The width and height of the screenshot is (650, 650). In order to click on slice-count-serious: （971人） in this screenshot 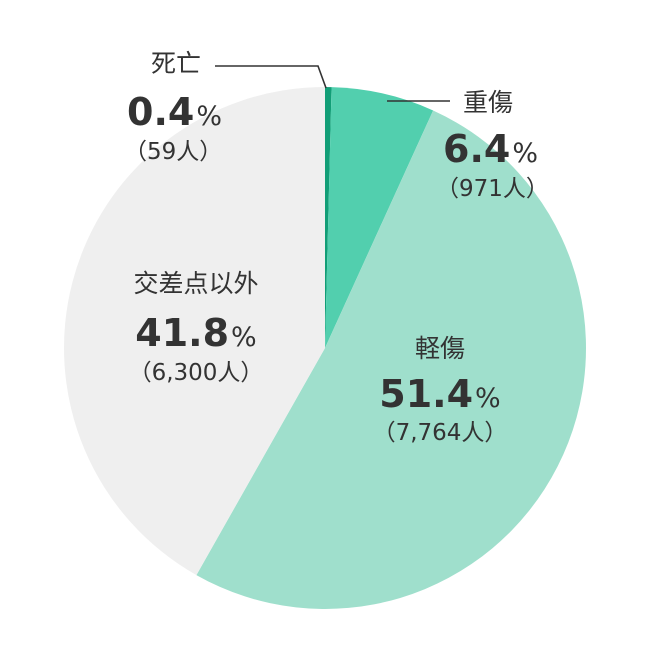, I will do `click(492, 189)`.